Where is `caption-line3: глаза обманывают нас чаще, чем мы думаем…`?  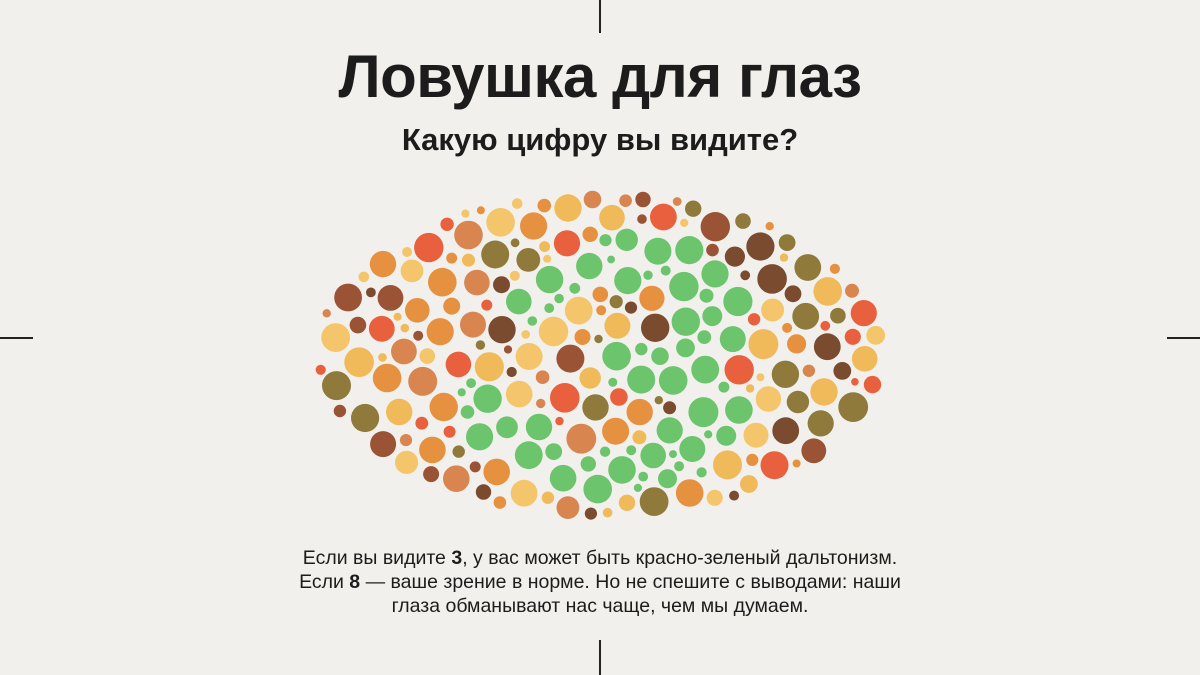 caption-line3: глаза обманывают нас чаще, чем мы думаем… is located at coordinates (600, 606).